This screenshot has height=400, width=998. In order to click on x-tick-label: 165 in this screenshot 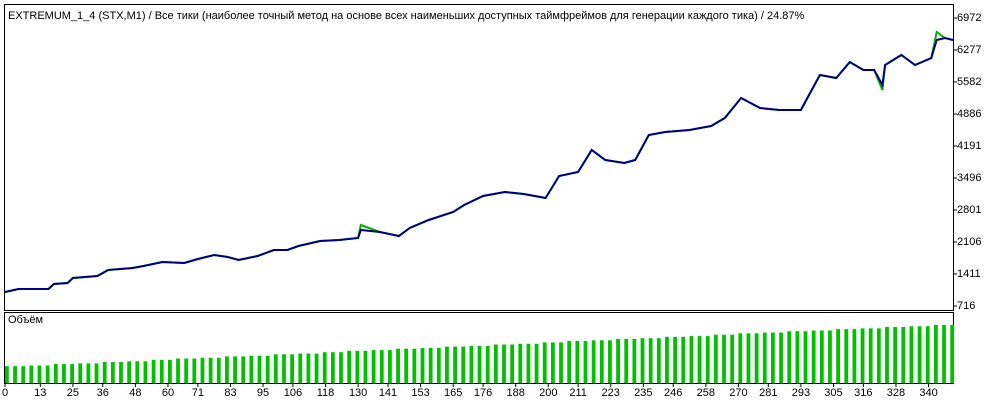, I will do `click(453, 393)`.